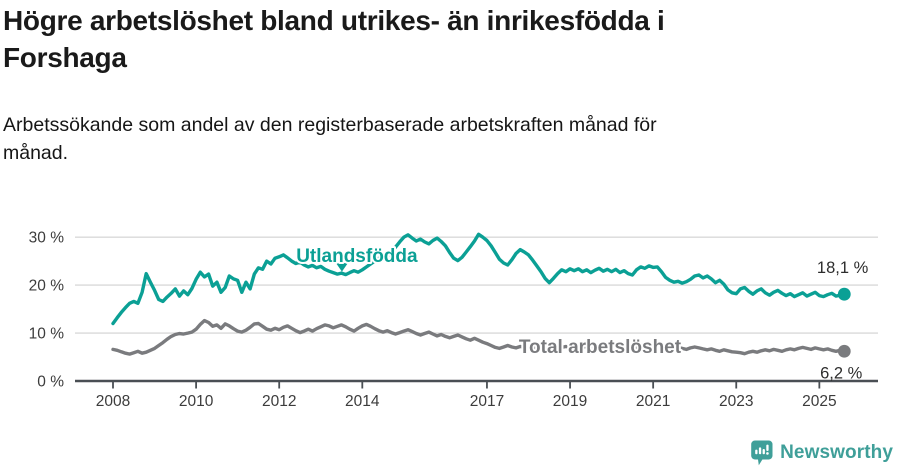  I want to click on y-tick-label: 10 %, so click(47, 334).